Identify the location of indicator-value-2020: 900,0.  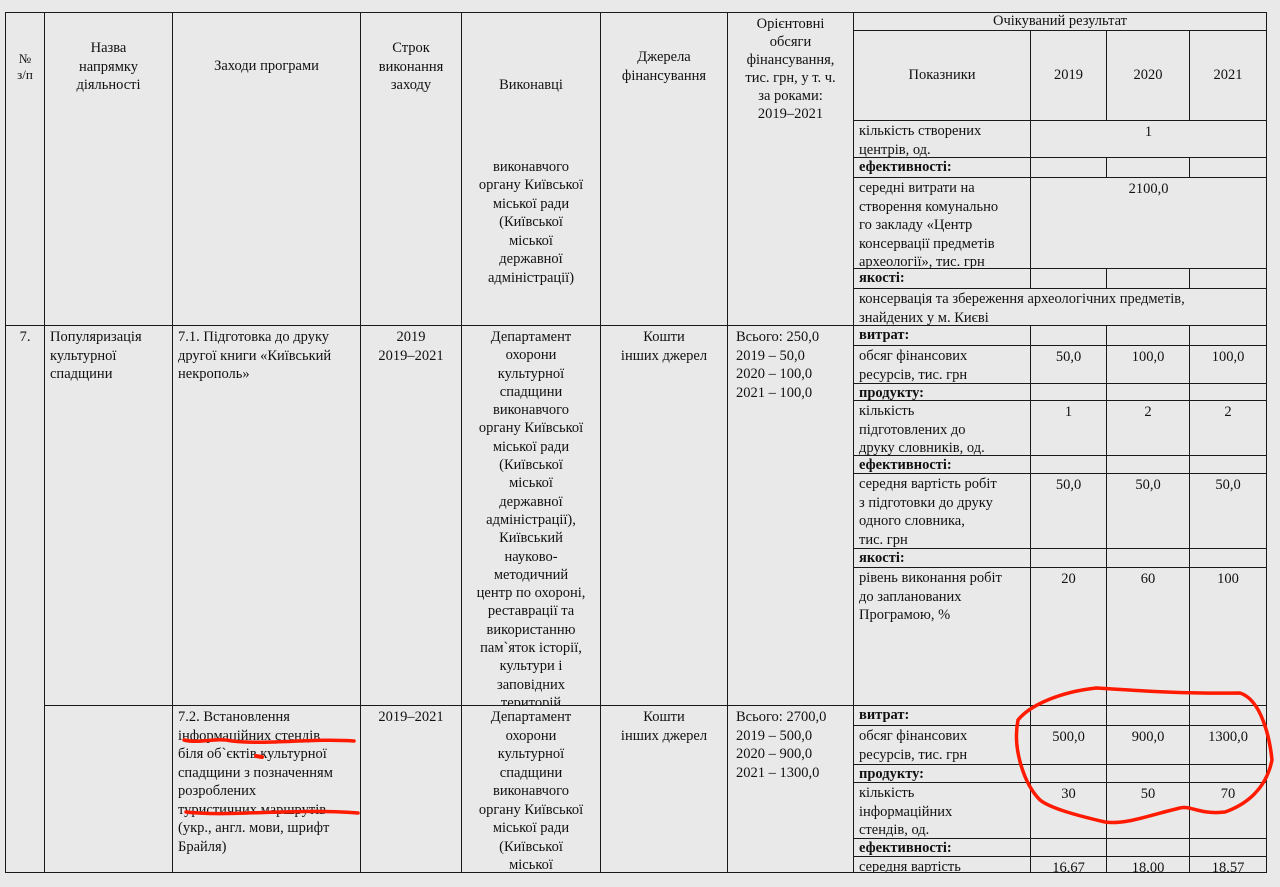
(1148, 745).